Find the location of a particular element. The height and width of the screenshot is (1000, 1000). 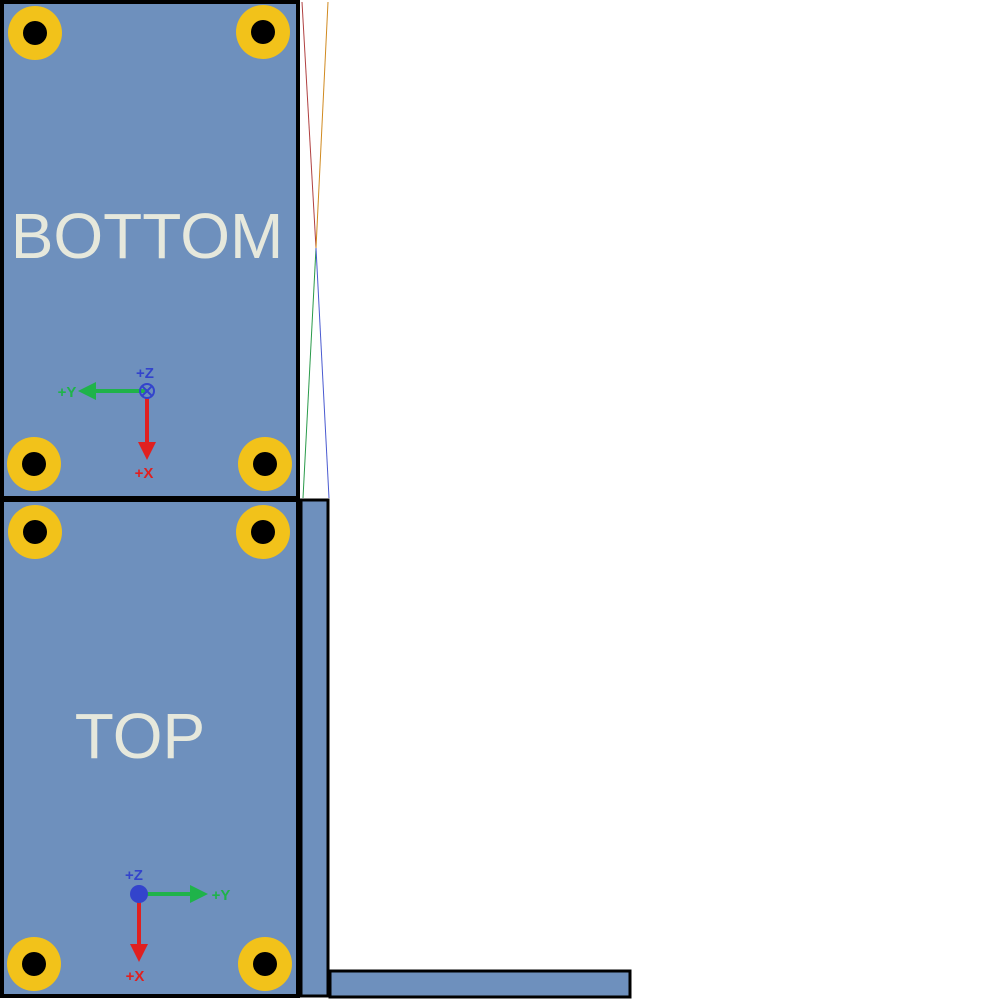

bottom-z-label: +Z is located at coordinates (145, 373).